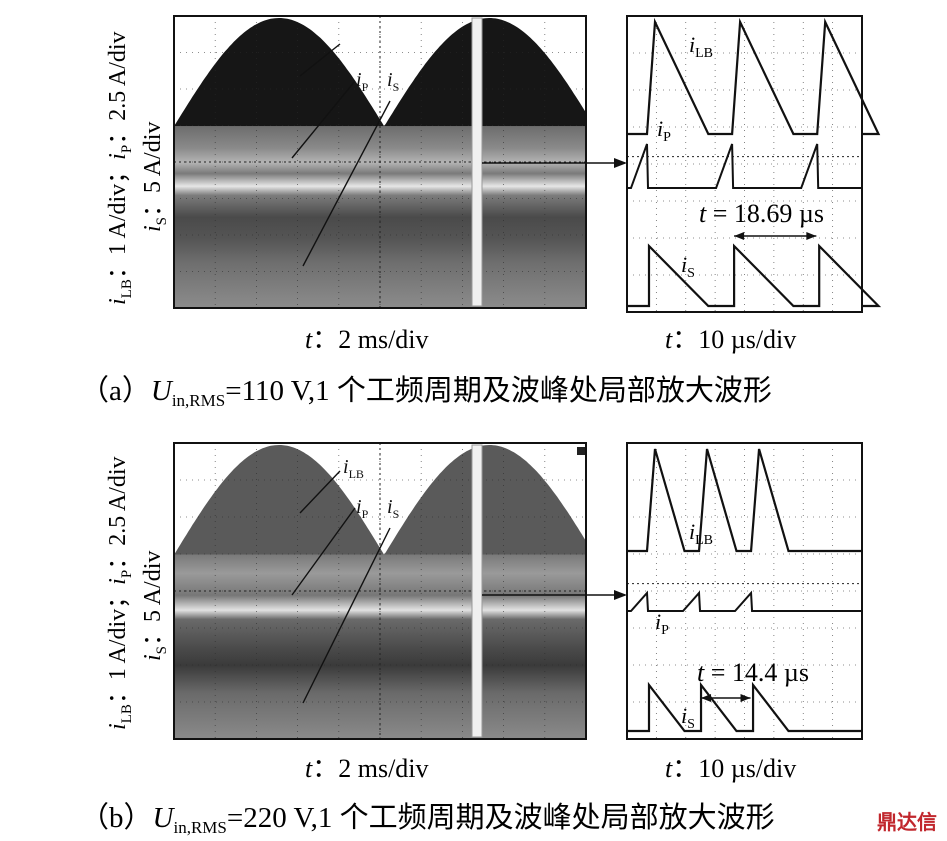  Describe the element at coordinates (426, 392) in the screenshot. I see `caption-a: （a）Uin,RMS=110 V,1 个工频周期及波峰处局部放大波形` at that location.